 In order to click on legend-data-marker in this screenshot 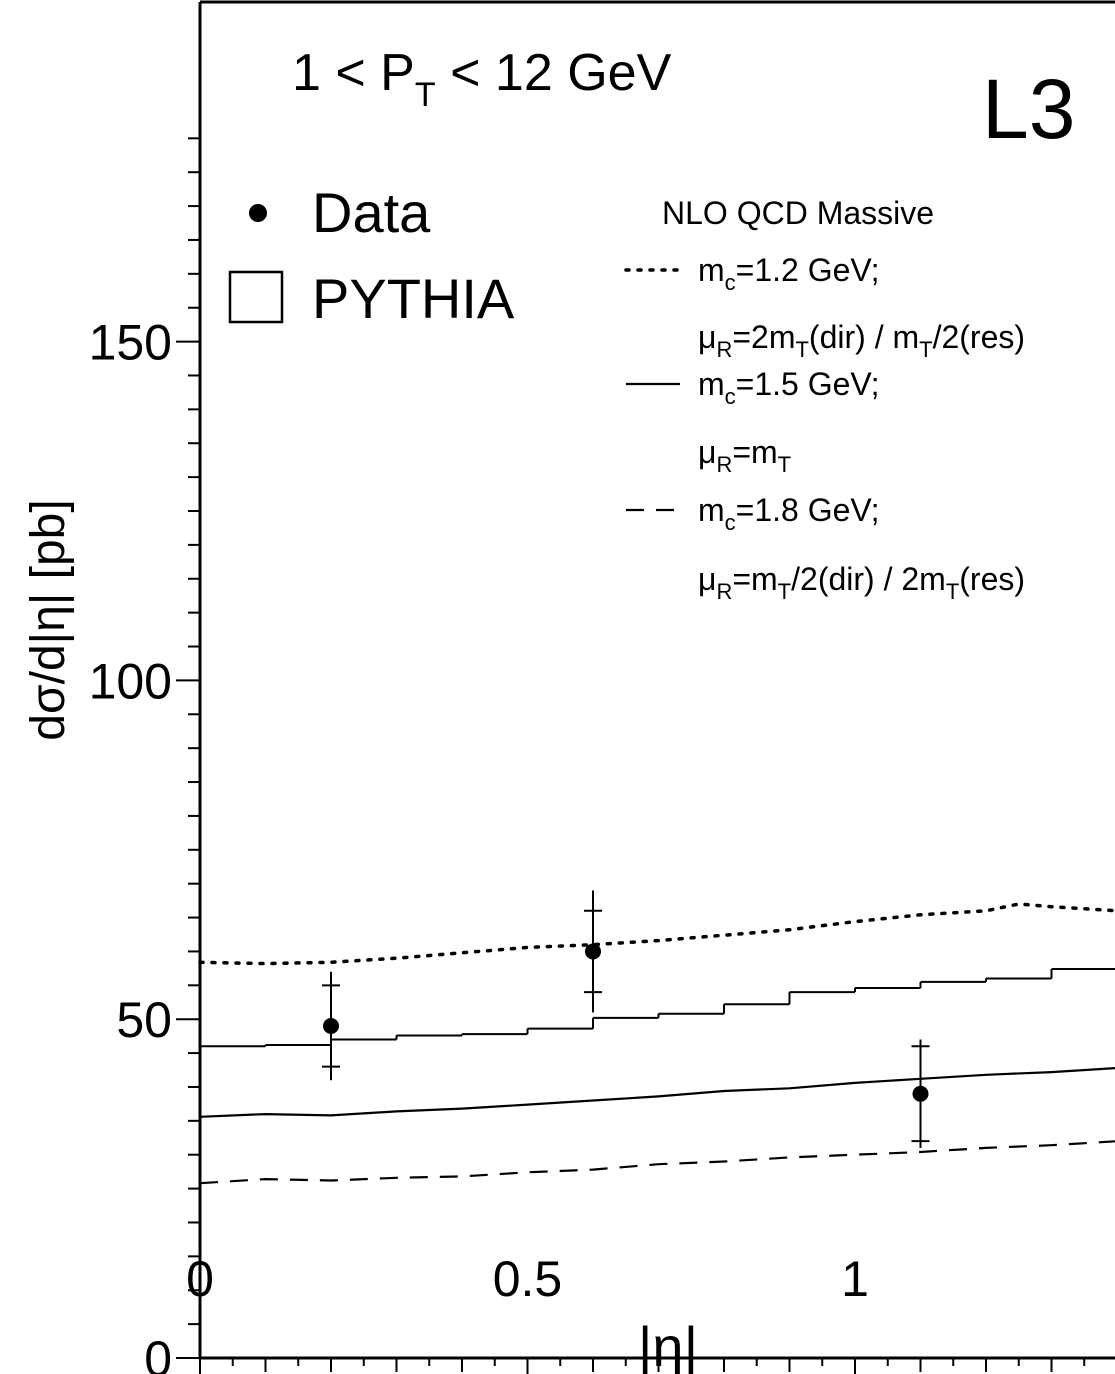, I will do `click(258, 213)`.